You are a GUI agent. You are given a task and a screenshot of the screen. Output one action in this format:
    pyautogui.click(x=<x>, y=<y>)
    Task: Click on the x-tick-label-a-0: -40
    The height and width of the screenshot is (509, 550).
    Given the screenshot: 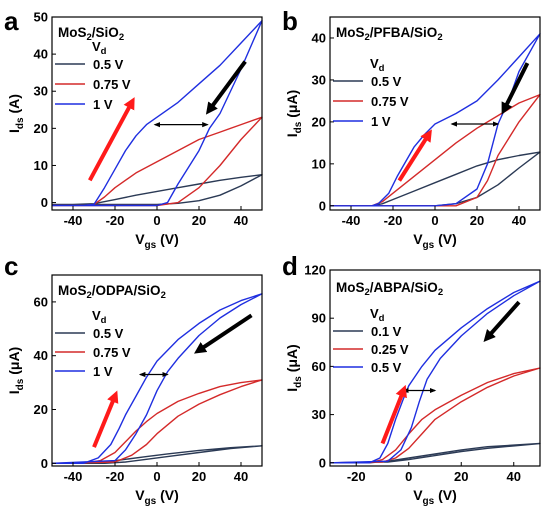 What is the action you would take?
    pyautogui.click(x=73, y=220)
    